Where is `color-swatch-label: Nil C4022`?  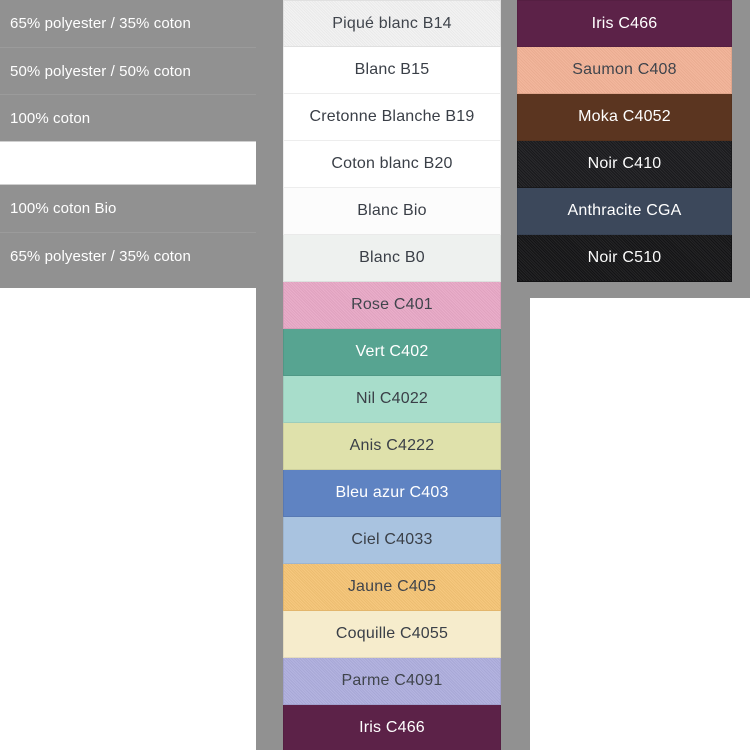
color-swatch-label: Nil C4022 is located at coordinates (392, 398).